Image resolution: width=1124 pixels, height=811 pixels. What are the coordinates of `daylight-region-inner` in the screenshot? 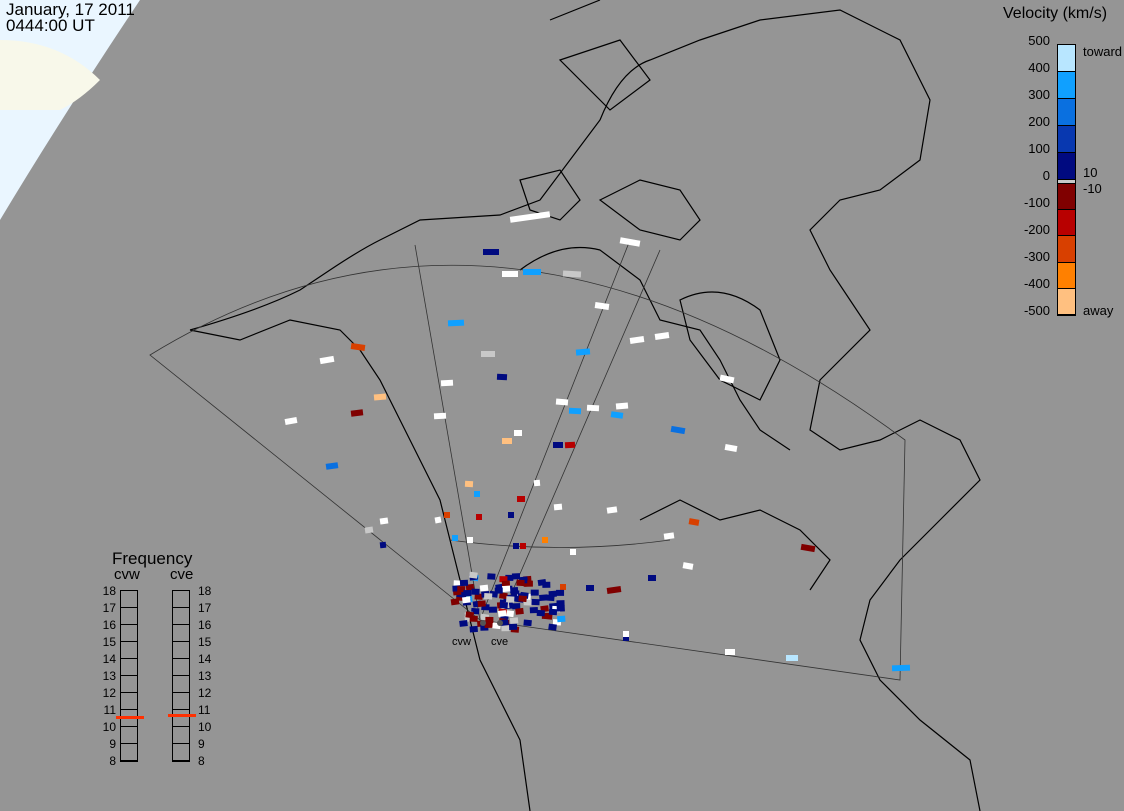 It's located at (50, 75).